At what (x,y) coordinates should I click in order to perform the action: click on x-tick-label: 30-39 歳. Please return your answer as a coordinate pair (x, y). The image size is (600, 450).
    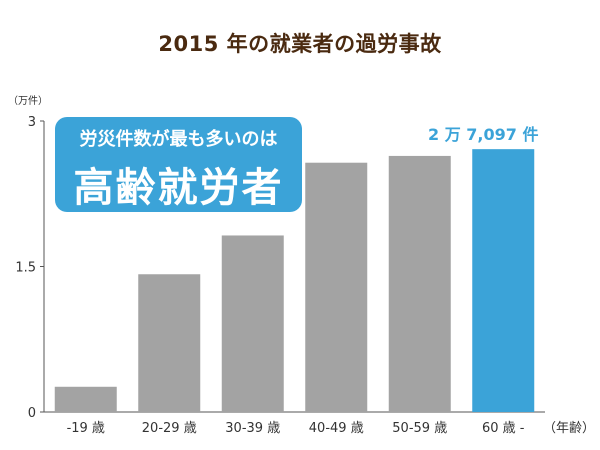
    Looking at the image, I should click on (252, 428).